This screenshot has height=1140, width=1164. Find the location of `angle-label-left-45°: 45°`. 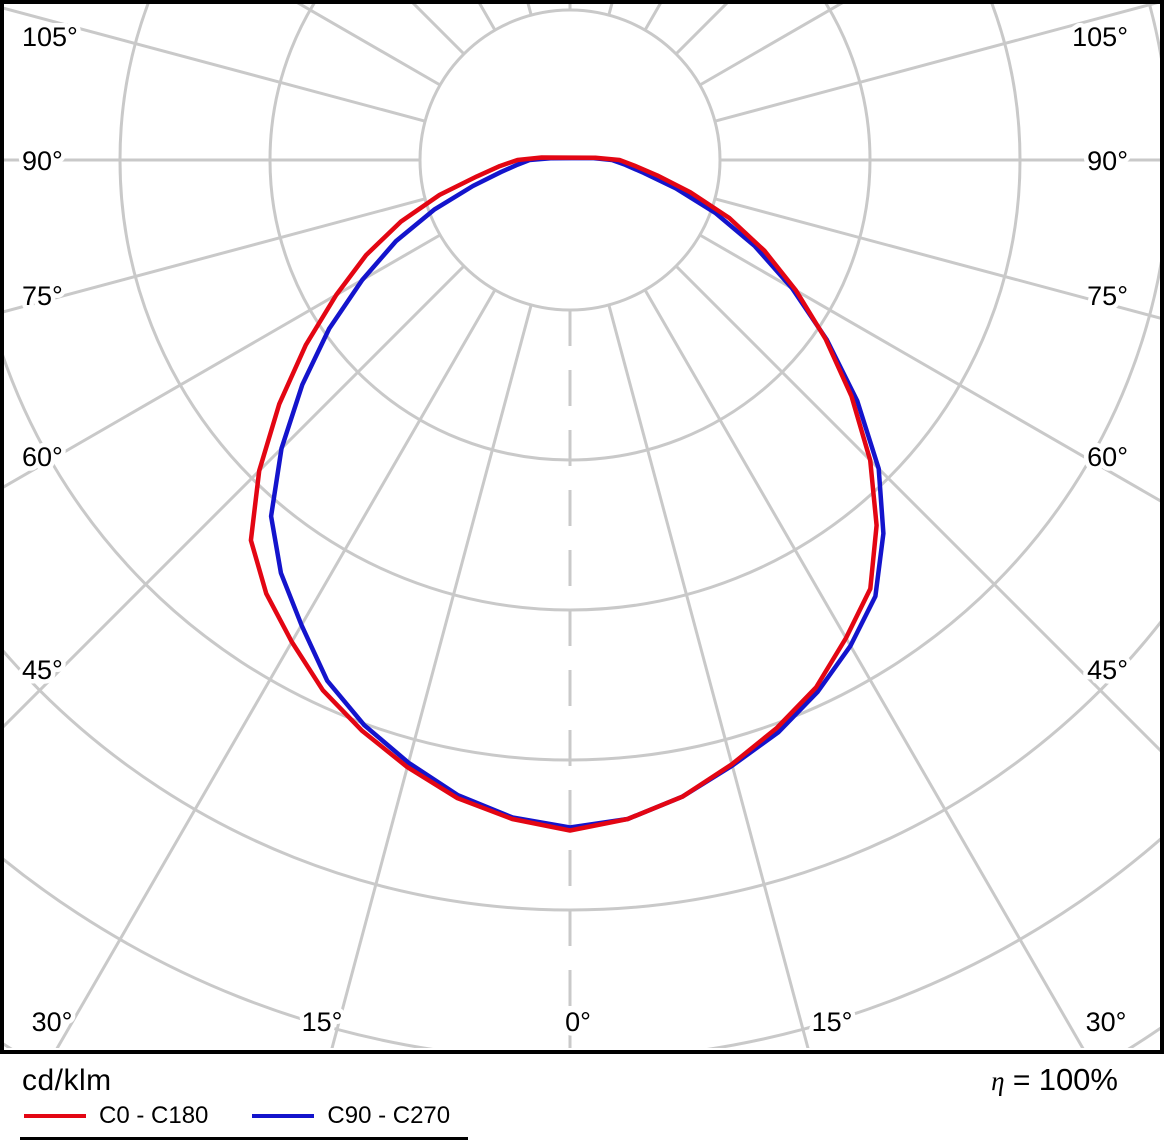

angle-label-left-45°: 45° is located at coordinates (42, 670).